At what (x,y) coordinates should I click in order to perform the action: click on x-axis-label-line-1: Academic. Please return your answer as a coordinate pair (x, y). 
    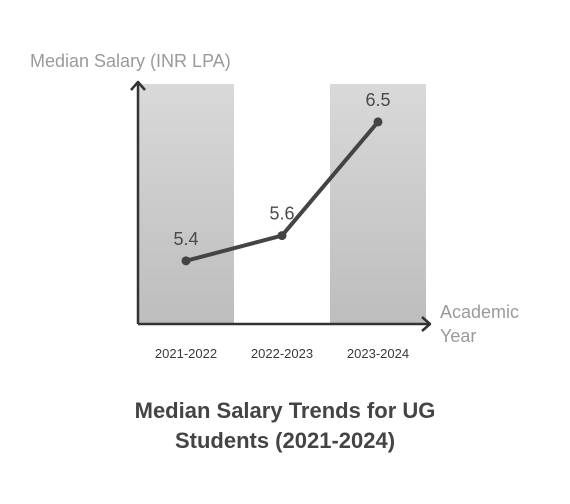
    Looking at the image, I should click on (479, 312).